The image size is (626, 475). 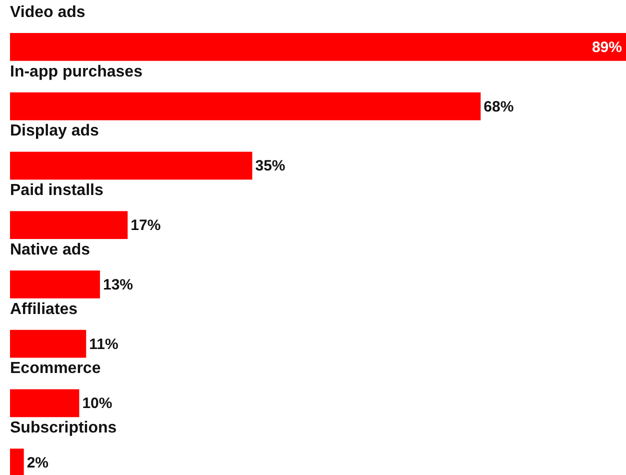 What do you see at coordinates (48, 12) in the screenshot?
I see `y-tick-label: Video ads` at bounding box center [48, 12].